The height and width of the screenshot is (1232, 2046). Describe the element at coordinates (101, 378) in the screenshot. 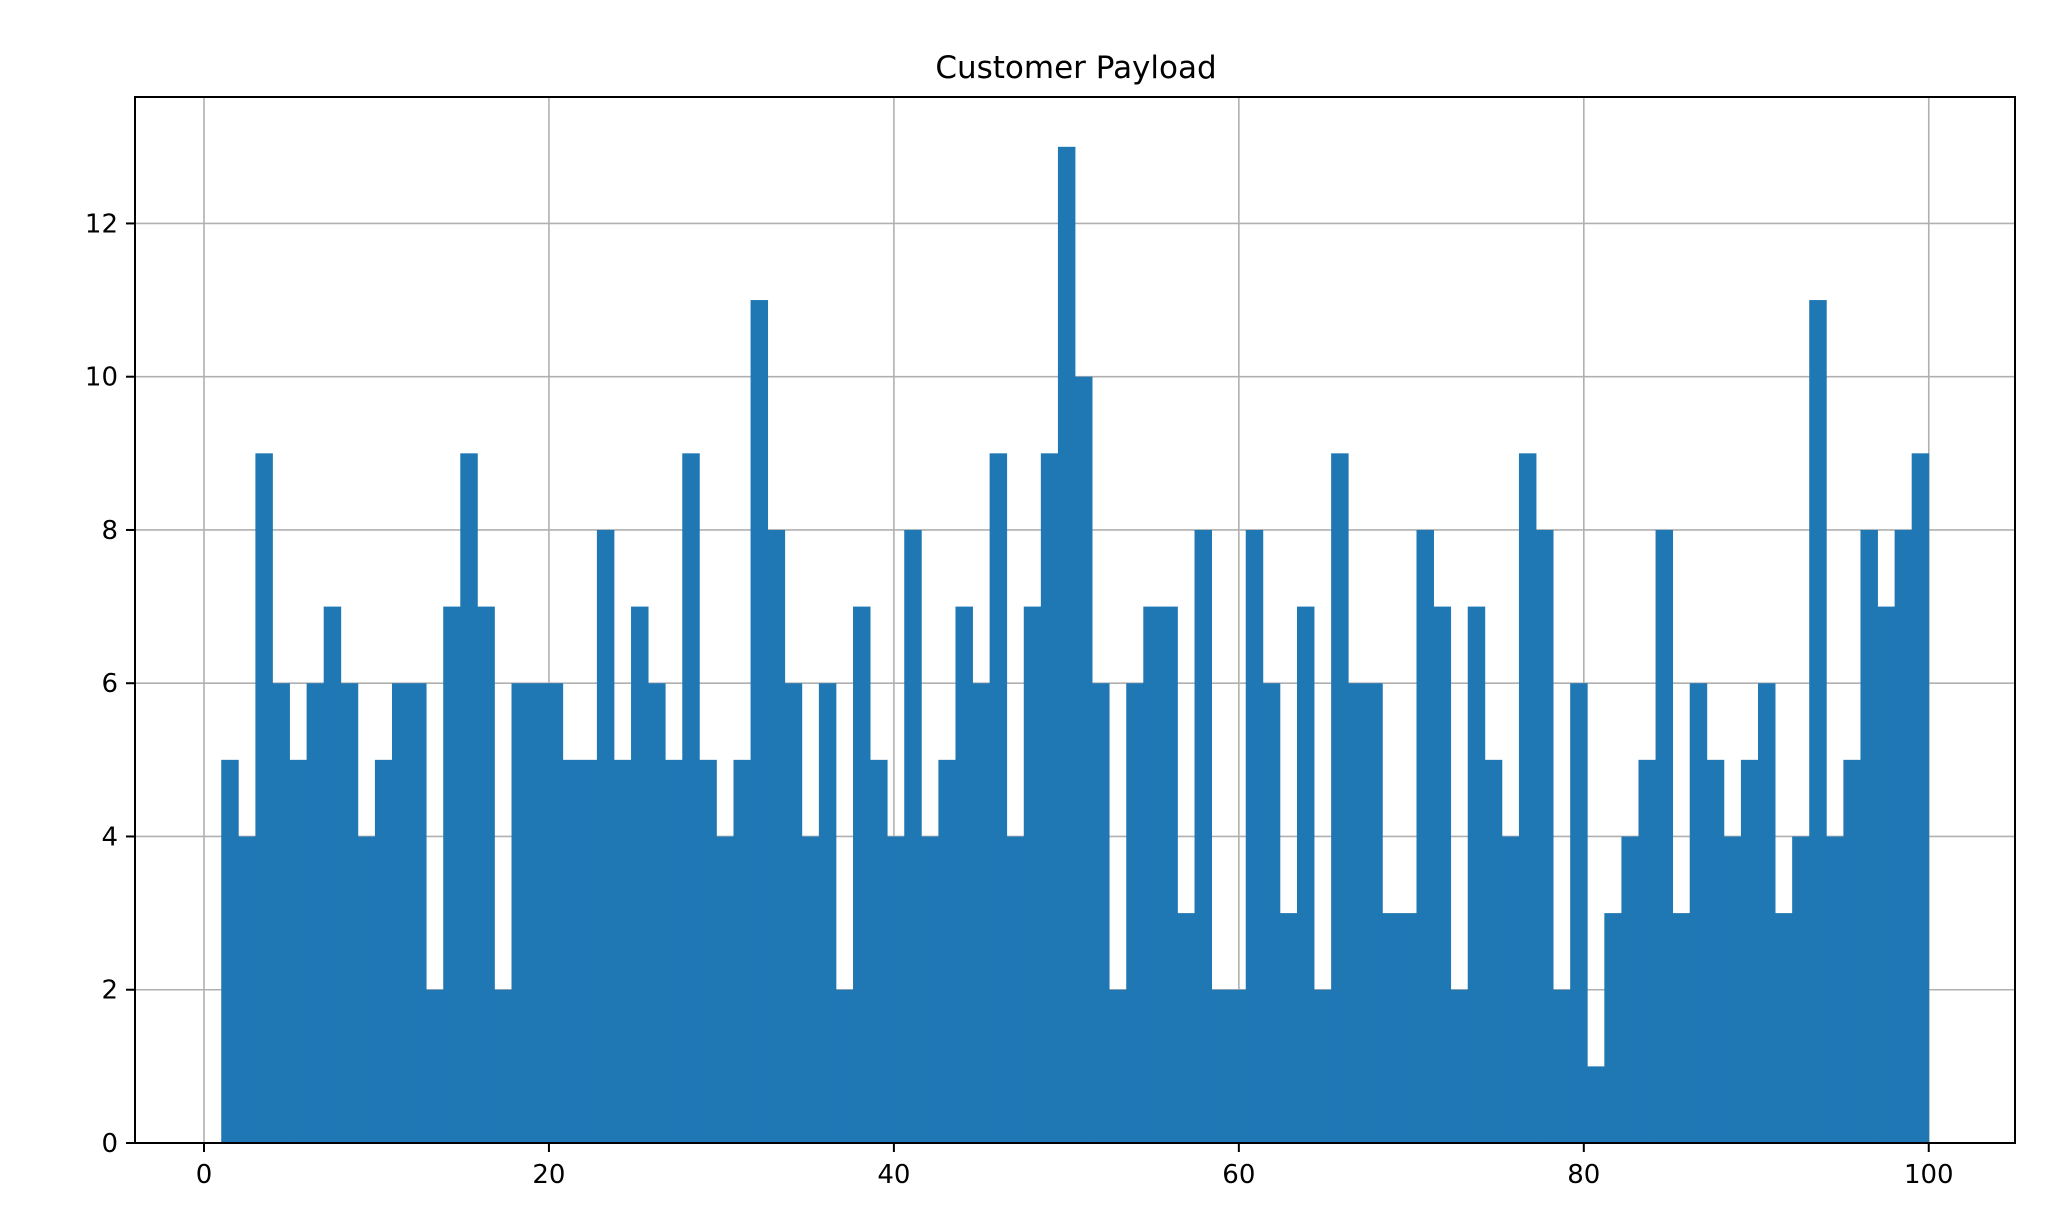

I see `y-tick-label: 10` at that location.